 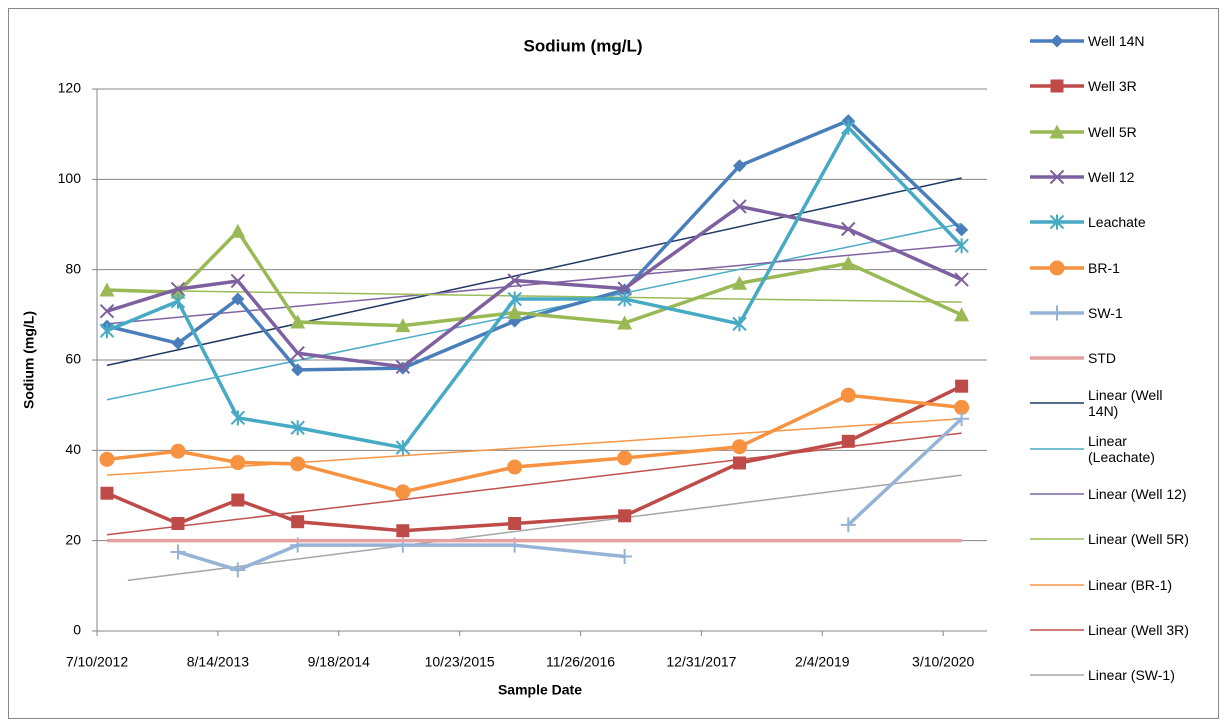 What do you see at coordinates (77, 630) in the screenshot?
I see `y-tick-label: 0` at bounding box center [77, 630].